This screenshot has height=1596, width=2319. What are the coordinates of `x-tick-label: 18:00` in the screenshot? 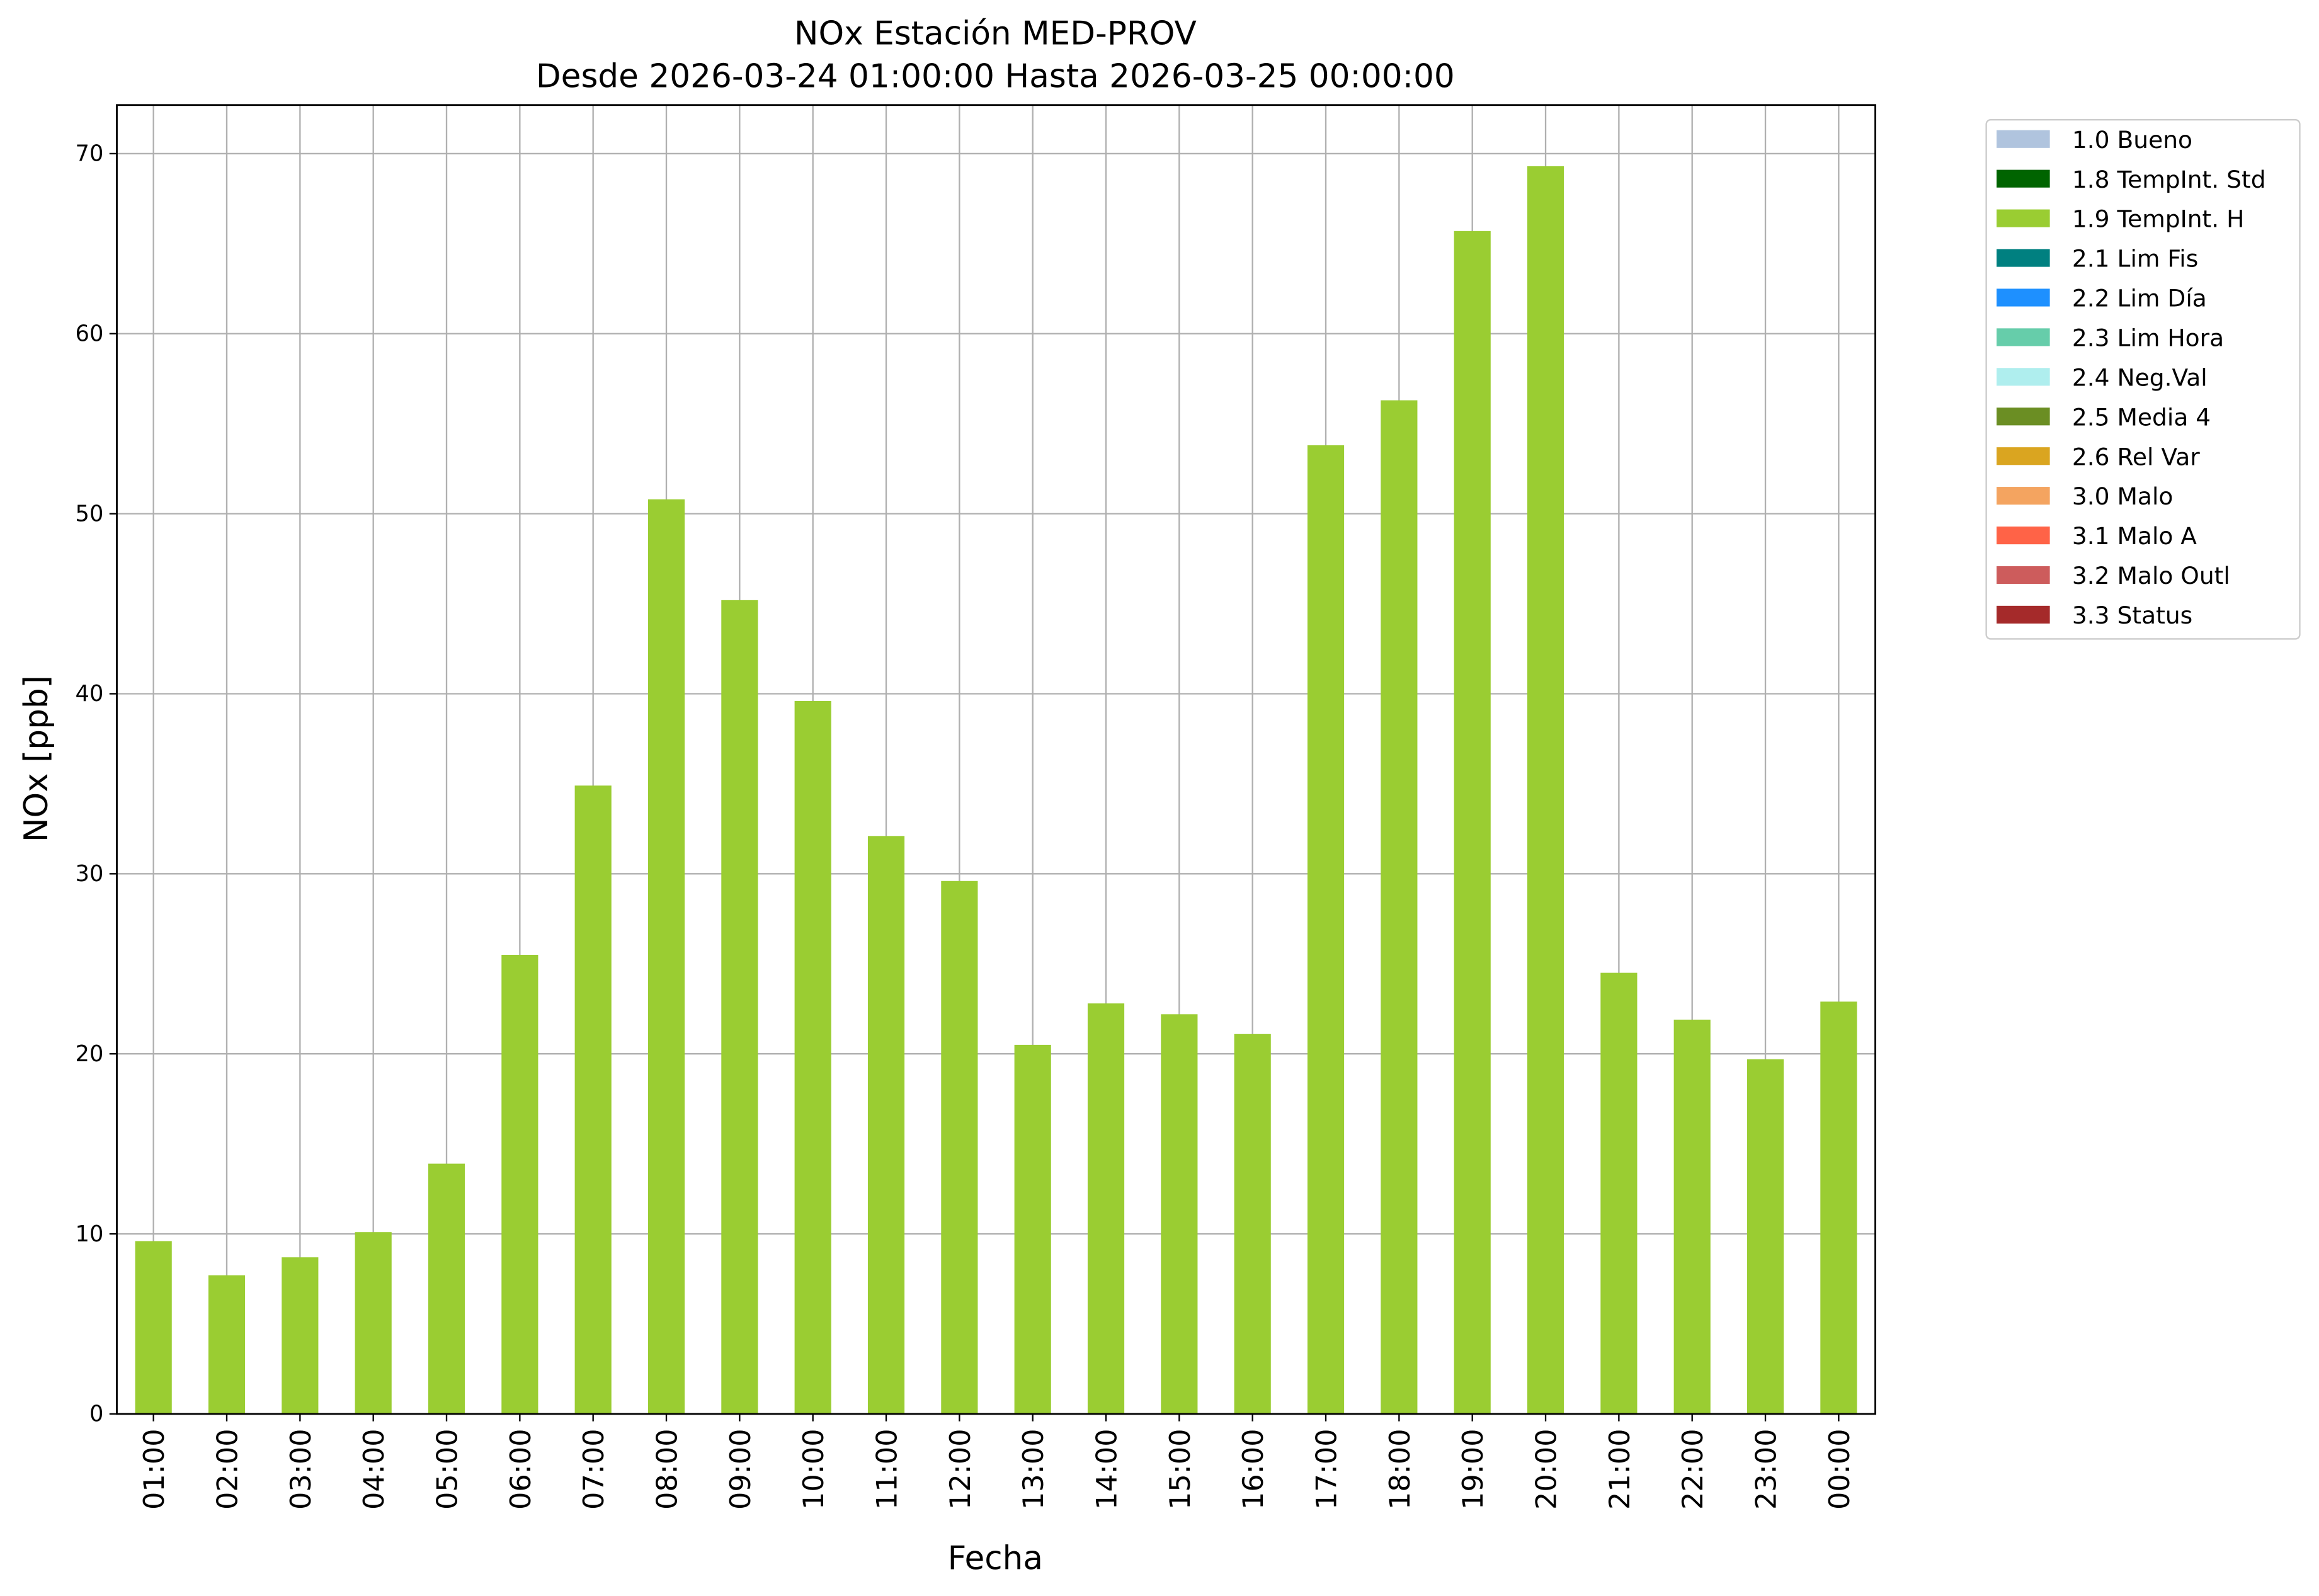 It's located at (1400, 1469).